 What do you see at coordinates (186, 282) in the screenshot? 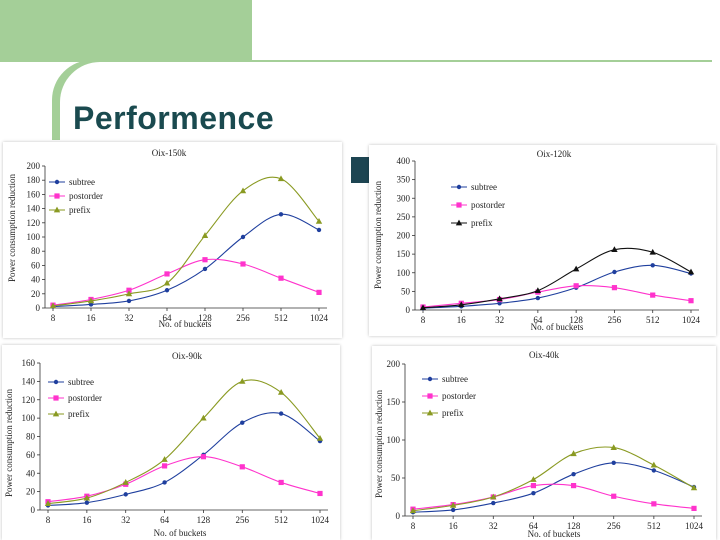
I see `series-line-postorder` at bounding box center [186, 282].